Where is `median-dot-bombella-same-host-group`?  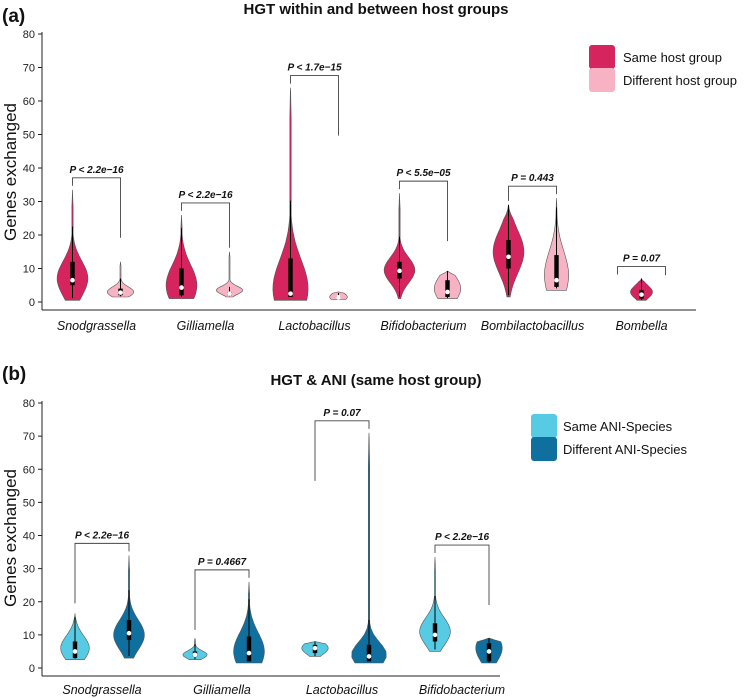 median-dot-bombella-same-host-group is located at coordinates (641, 294).